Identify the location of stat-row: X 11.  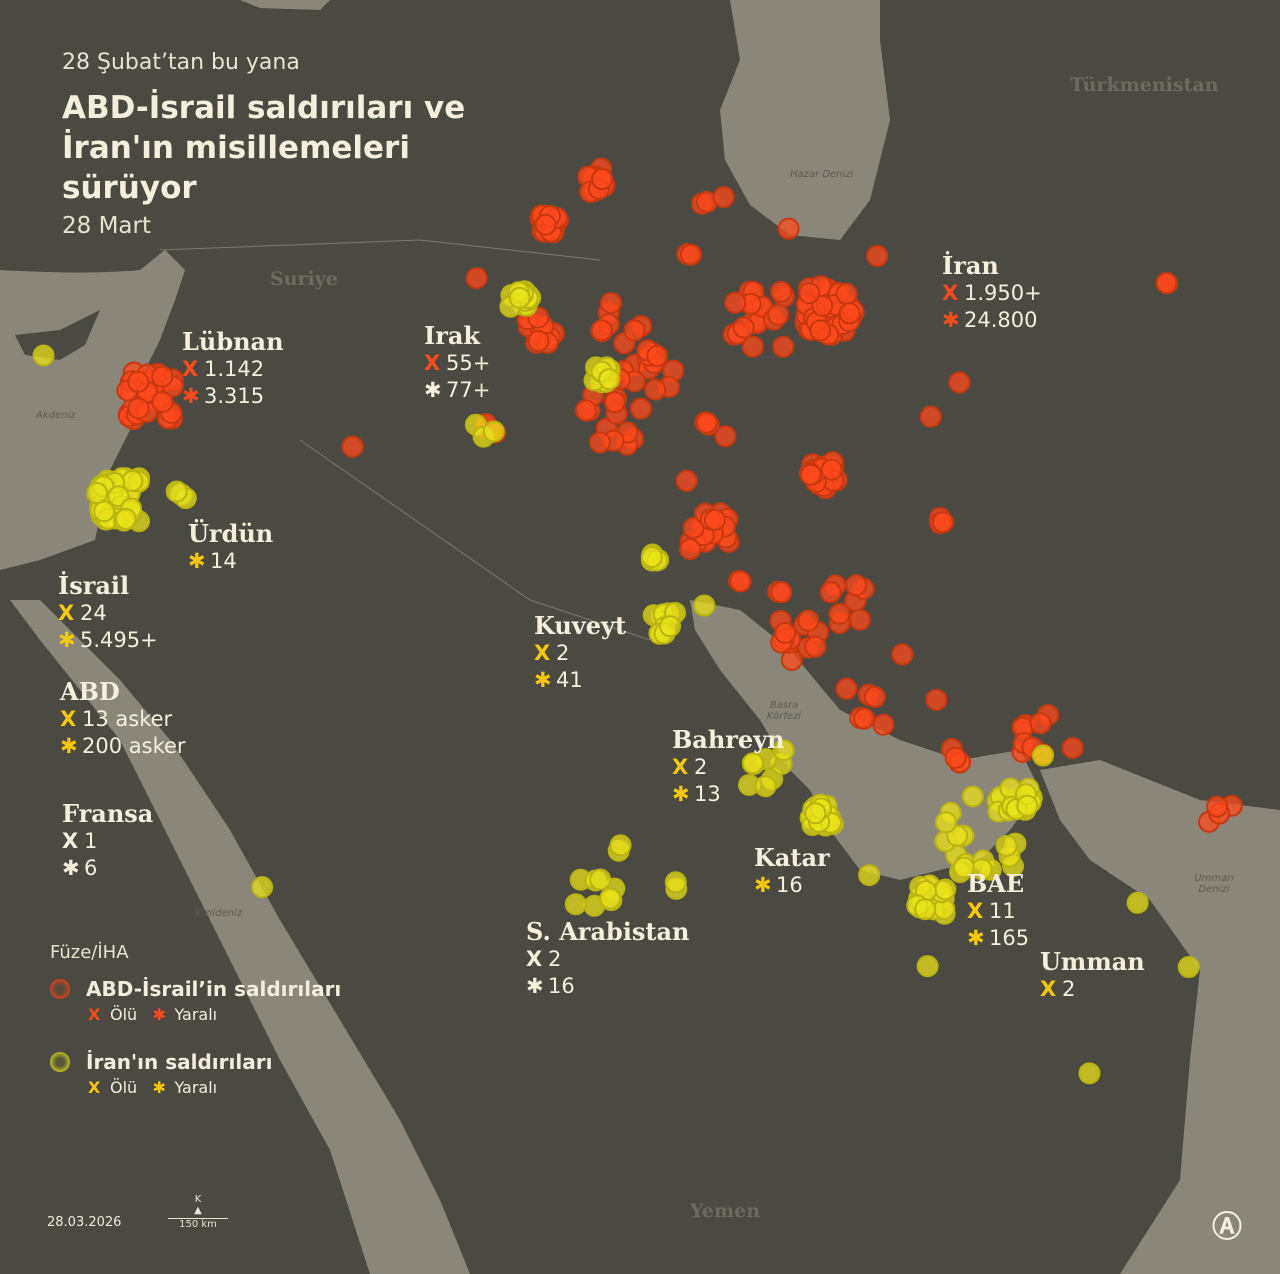
(998, 911).